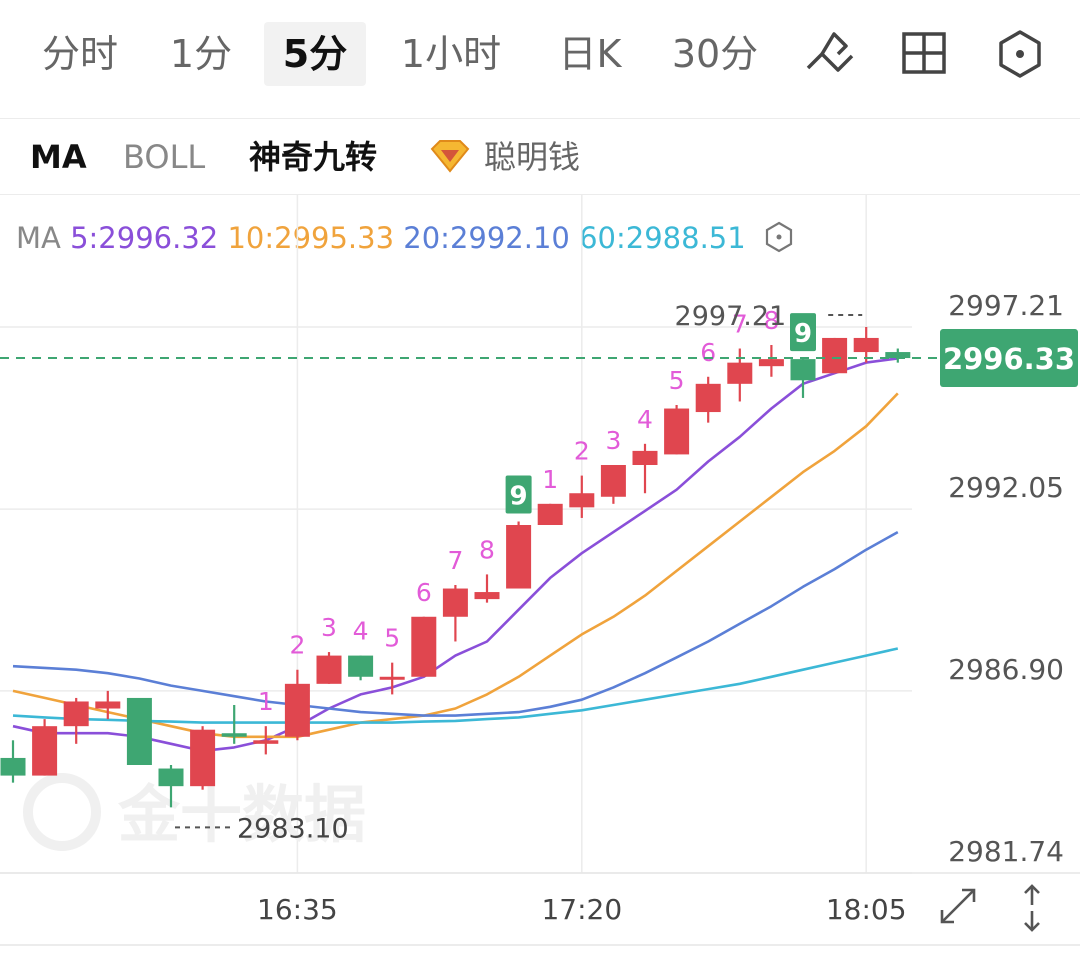 This screenshot has width=1080, height=958. Describe the element at coordinates (313, 157) in the screenshot. I see `indicator-td-nine: 神奇九转` at that location.